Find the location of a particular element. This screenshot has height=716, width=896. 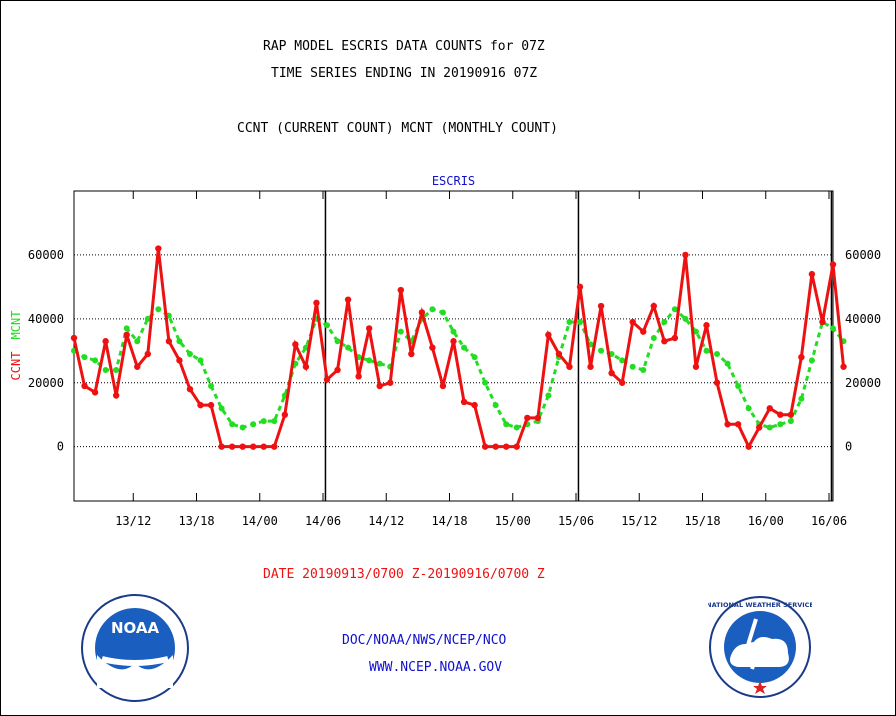

y-tick-label-left: 0 is located at coordinates (60, 447).